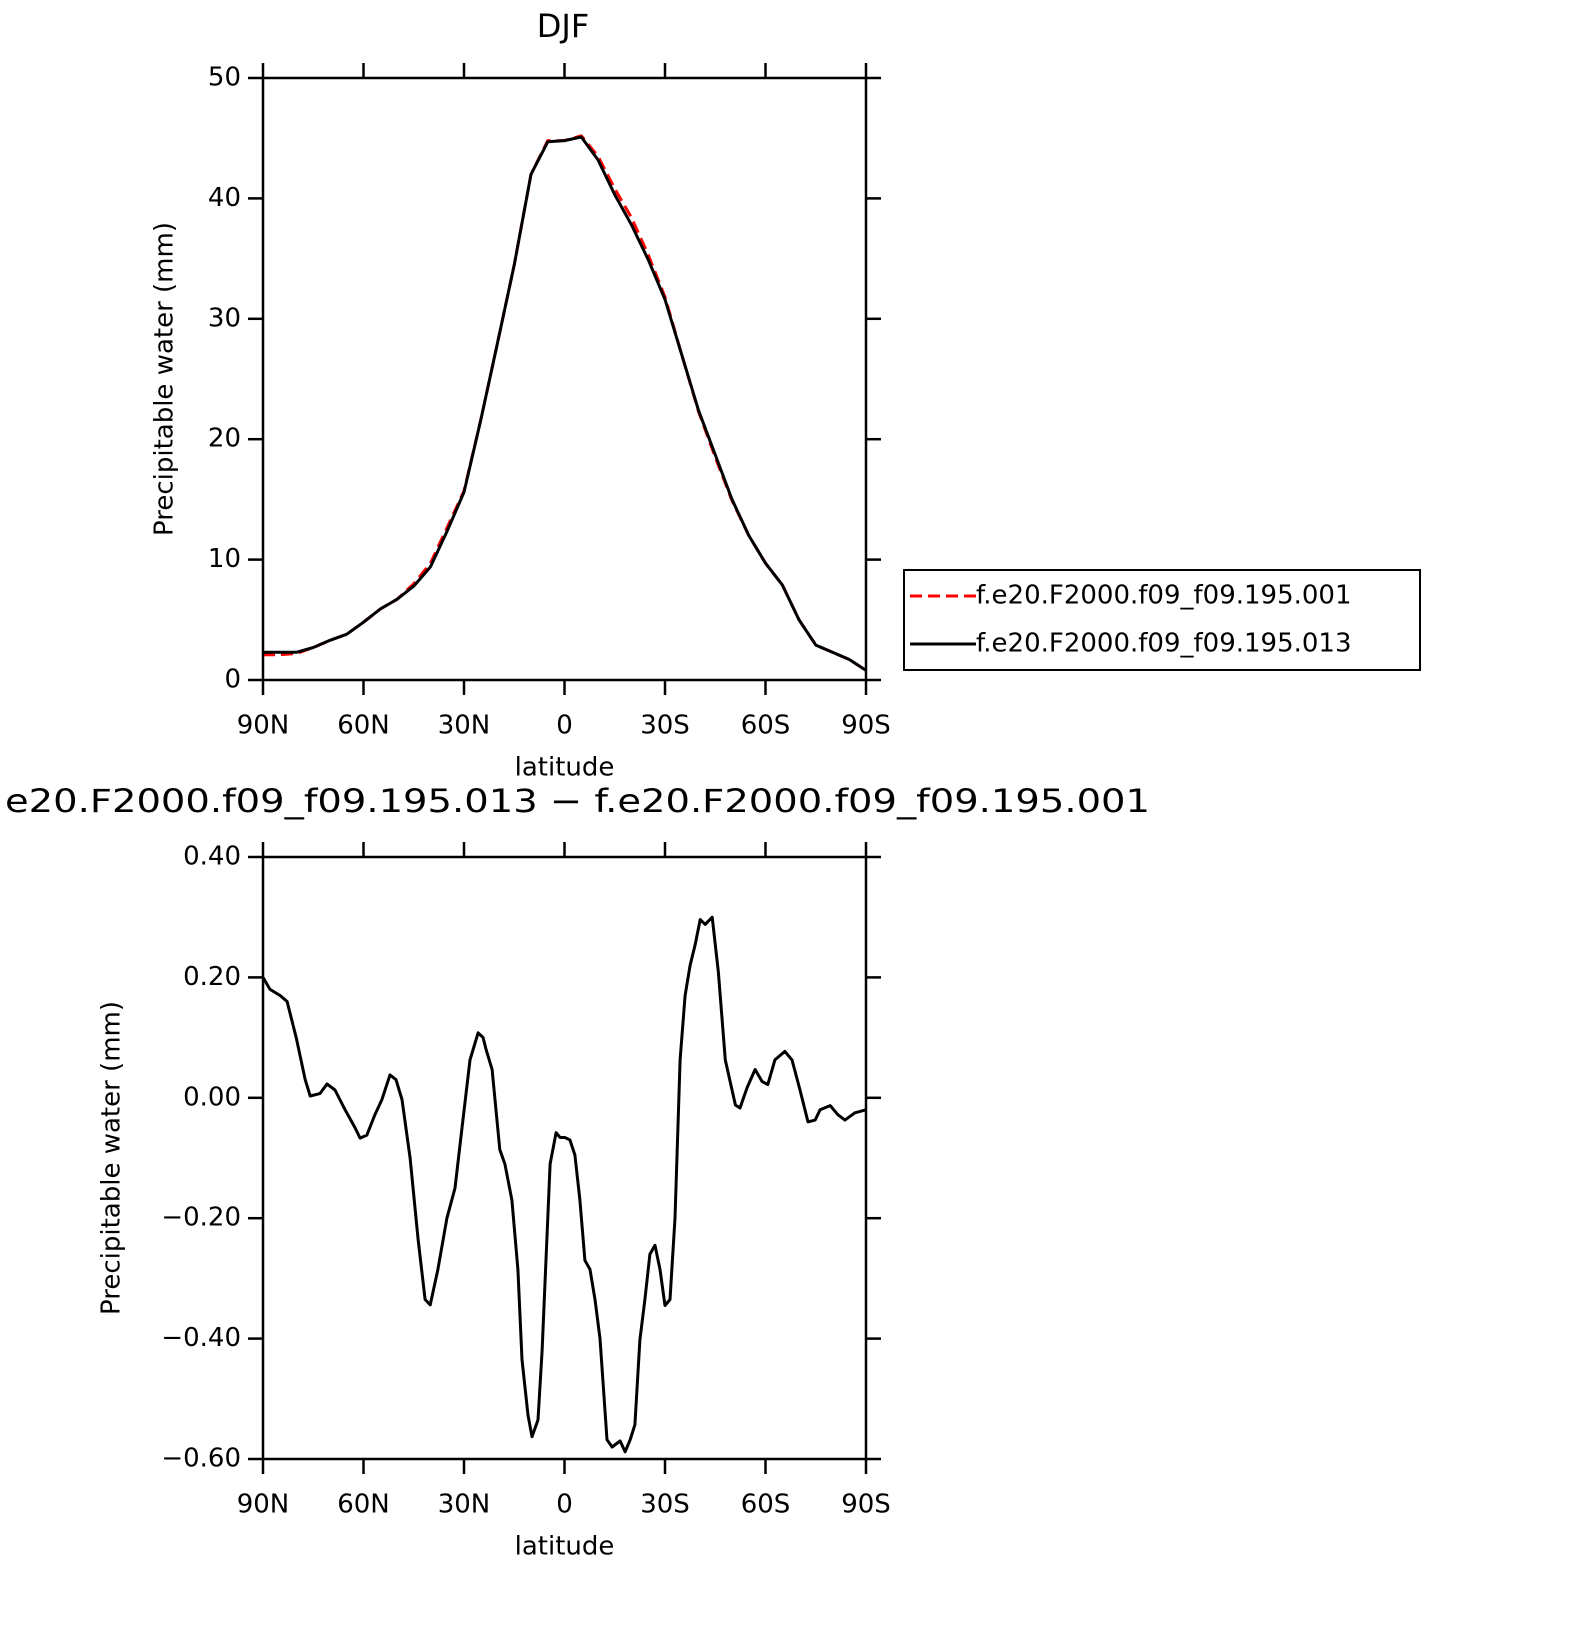 This screenshot has width=1588, height=1635. What do you see at coordinates (224, 198) in the screenshot?
I see `y-tick-label: 40` at bounding box center [224, 198].